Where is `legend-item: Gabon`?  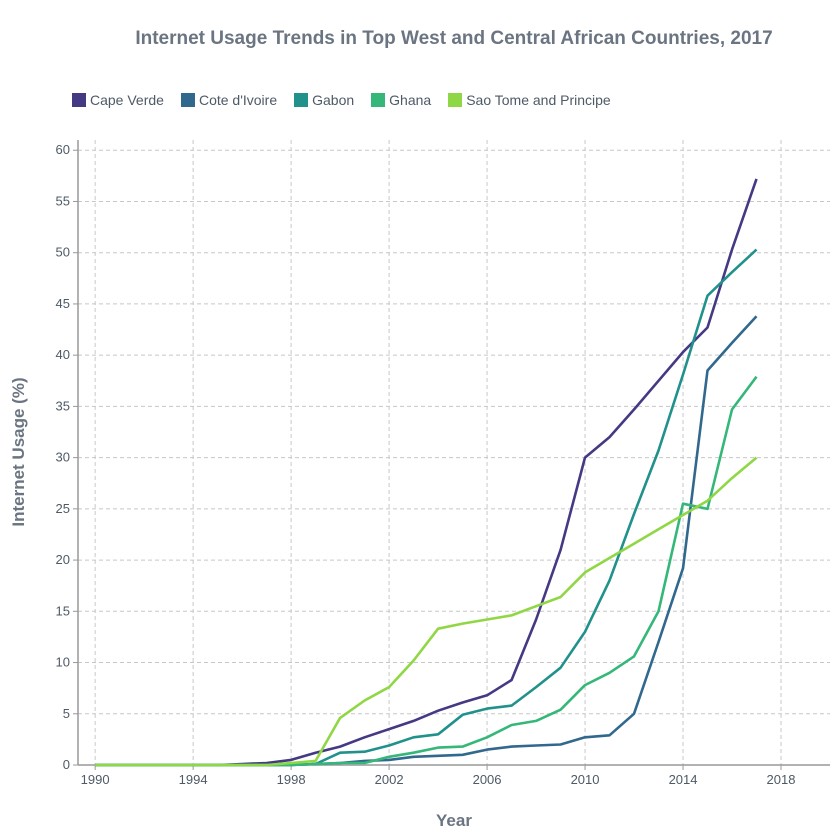
legend-item: Gabon is located at coordinates (324, 100).